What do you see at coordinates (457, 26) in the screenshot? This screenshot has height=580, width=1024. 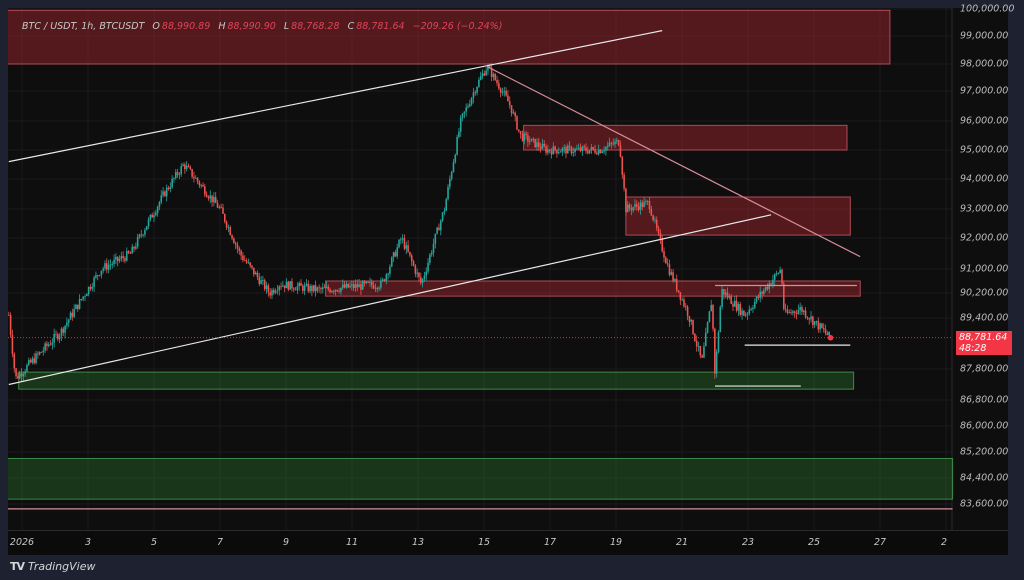 I see `change-value: −209.26 (−0.24%)` at bounding box center [457, 26].